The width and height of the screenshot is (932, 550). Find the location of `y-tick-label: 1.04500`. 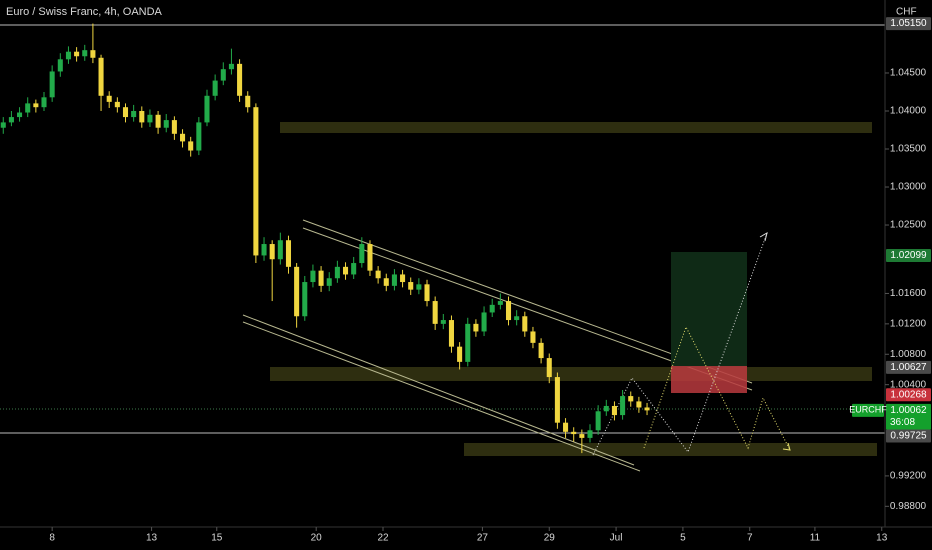

y-tick-label: 1.04500 is located at coordinates (908, 73).